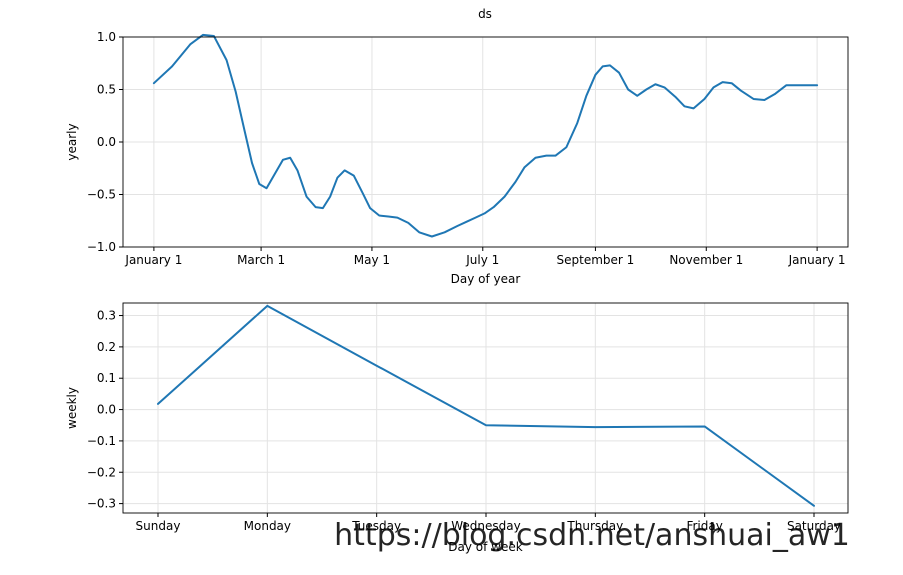 The image size is (903, 575). Describe the element at coordinates (592, 535) in the screenshot. I see `watermark-text: https://blog.csdn.net/anshuai_aw1` at that location.